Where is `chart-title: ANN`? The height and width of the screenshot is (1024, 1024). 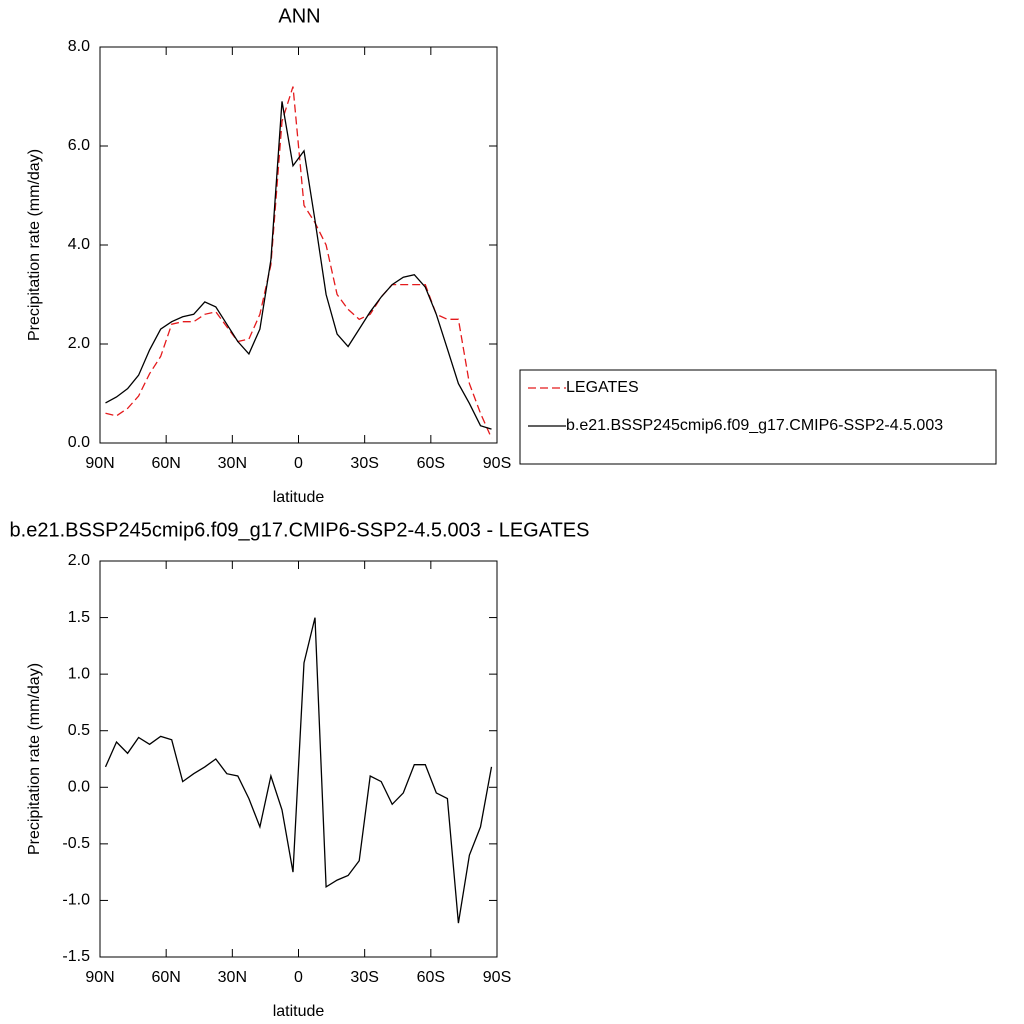 chart-title: ANN is located at coordinates (299, 16).